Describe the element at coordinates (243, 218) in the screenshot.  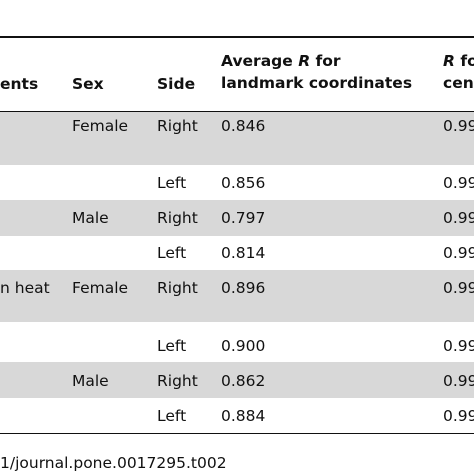
I see `cell-avg: 0.797` at that location.